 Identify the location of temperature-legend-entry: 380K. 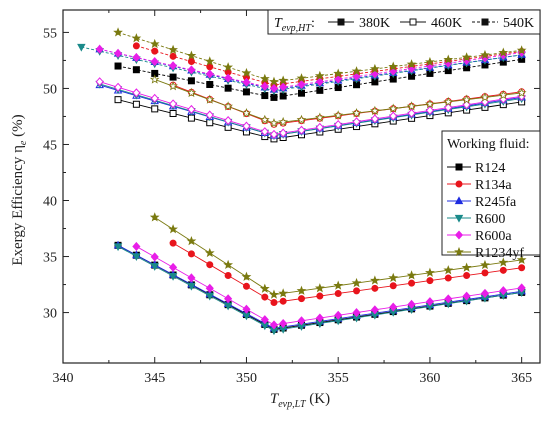
(359, 23).